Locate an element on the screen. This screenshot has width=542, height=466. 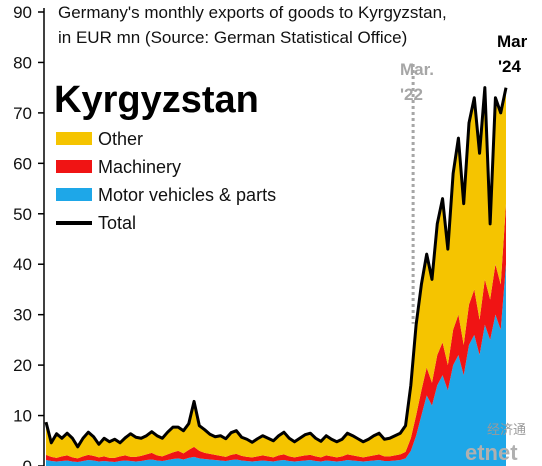
watermark-en: etnet is located at coordinates (491, 452).